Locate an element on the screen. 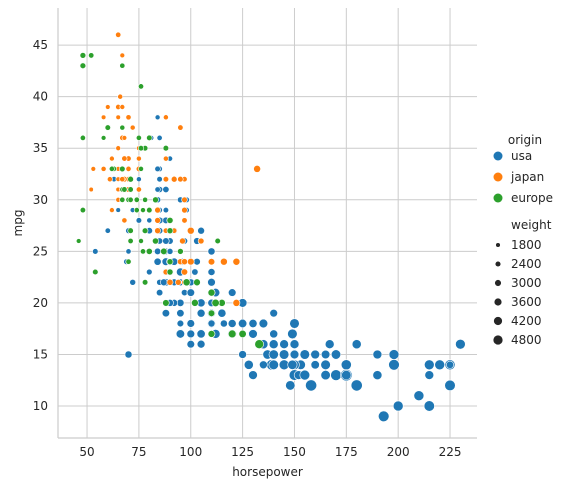  x-tick-label: 175 is located at coordinates (346, 452).